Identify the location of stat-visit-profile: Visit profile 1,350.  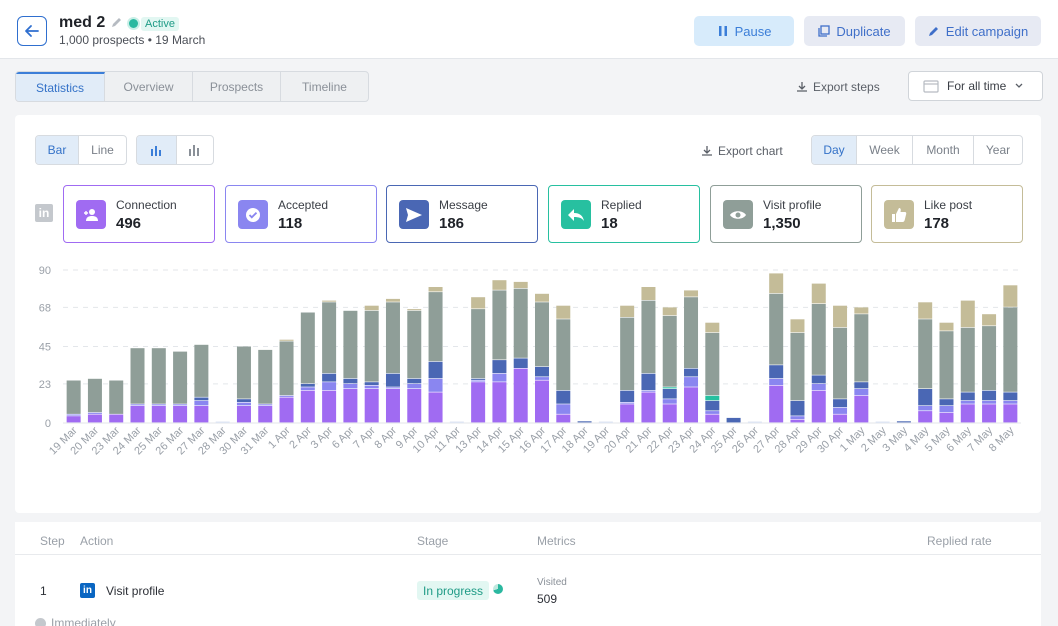
(786, 214).